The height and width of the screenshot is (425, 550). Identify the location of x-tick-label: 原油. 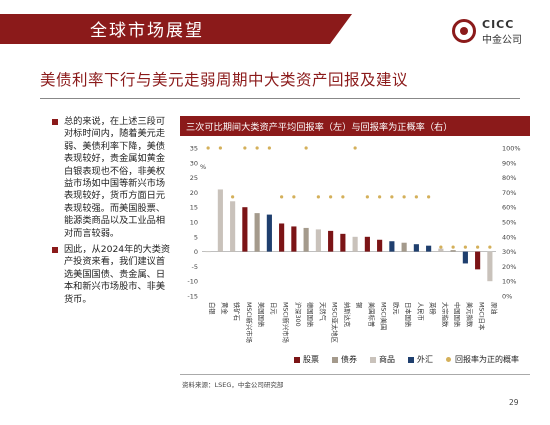
(494, 308).